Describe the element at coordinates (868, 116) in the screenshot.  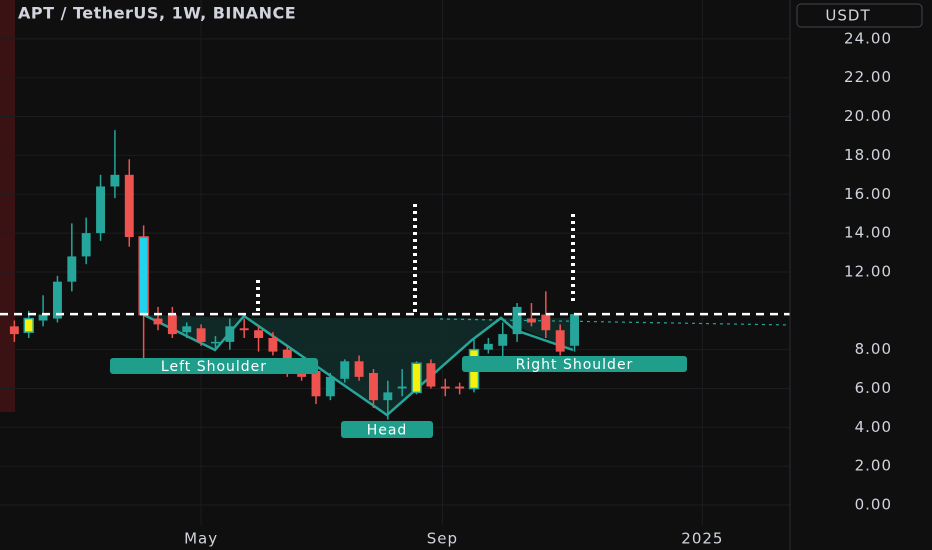
I see `y-tick-label: 20.00` at that location.